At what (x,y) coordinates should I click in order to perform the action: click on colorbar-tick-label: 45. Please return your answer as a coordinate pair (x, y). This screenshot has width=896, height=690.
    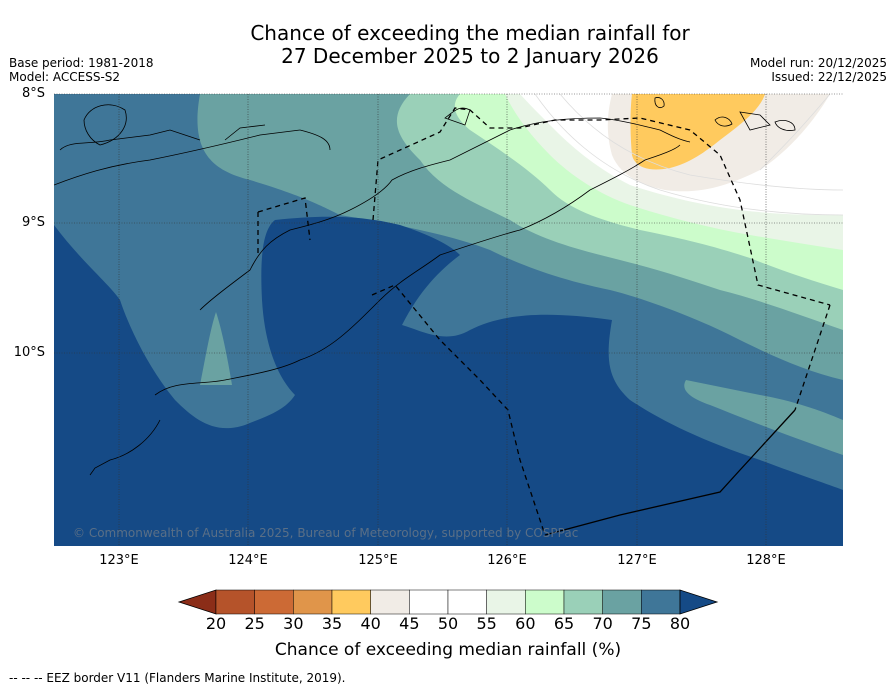
    Looking at the image, I should click on (409, 623).